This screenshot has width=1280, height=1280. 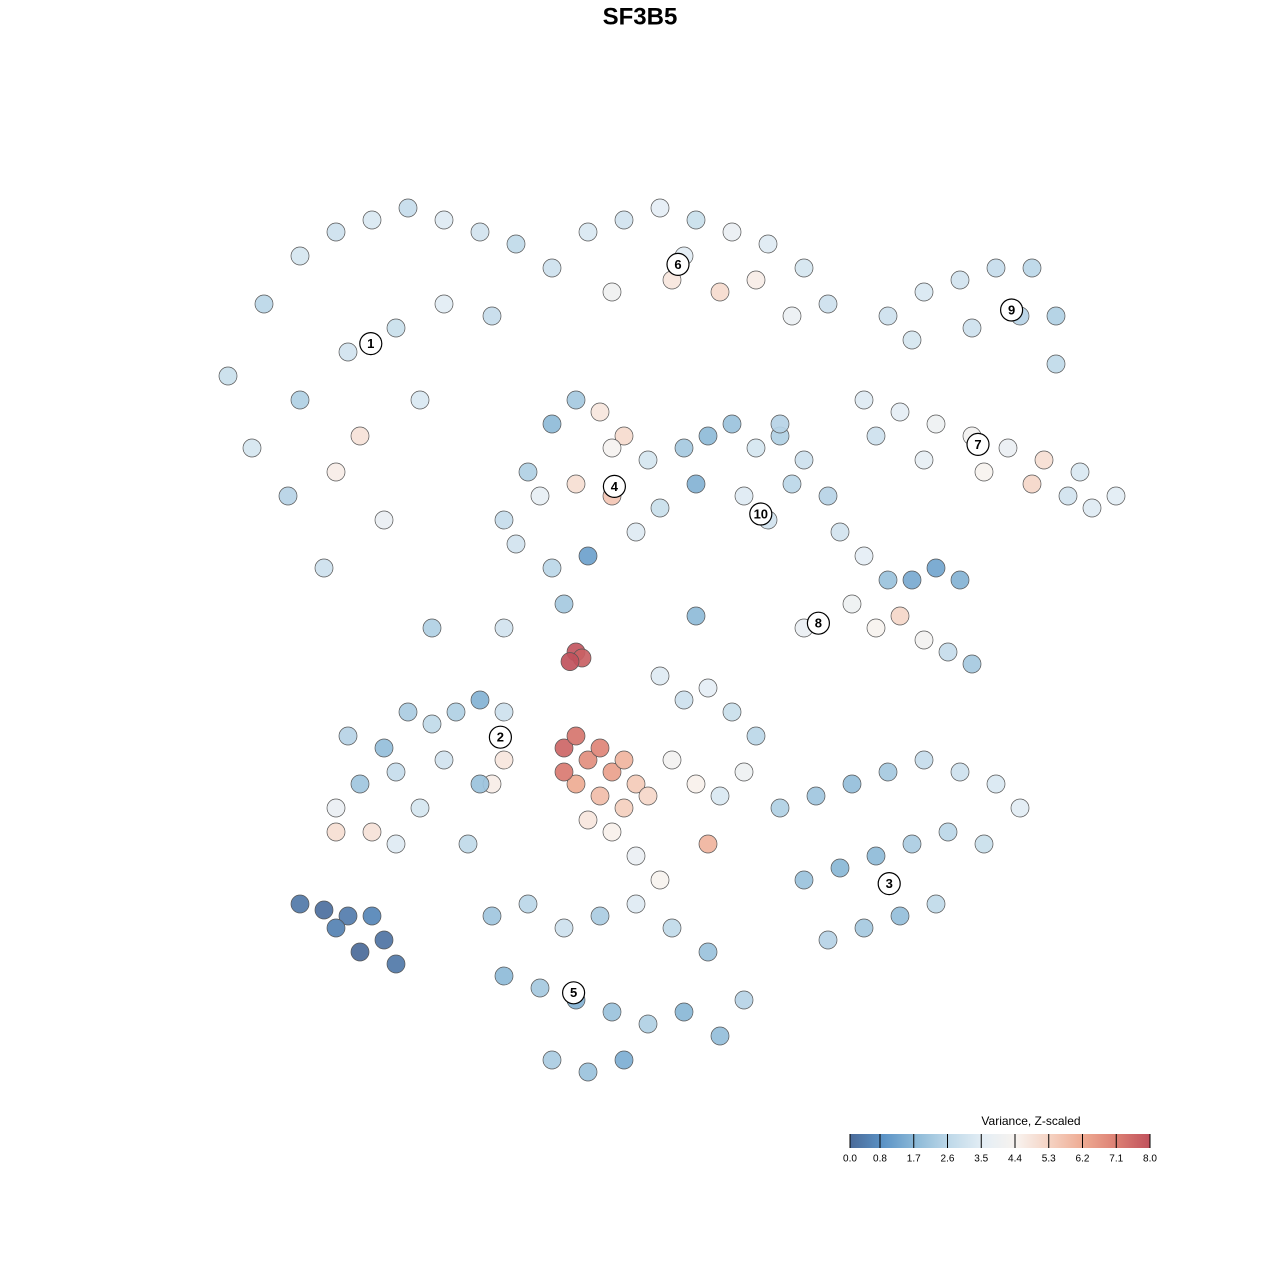 I want to click on cluster-label: 10, so click(x=761, y=513).